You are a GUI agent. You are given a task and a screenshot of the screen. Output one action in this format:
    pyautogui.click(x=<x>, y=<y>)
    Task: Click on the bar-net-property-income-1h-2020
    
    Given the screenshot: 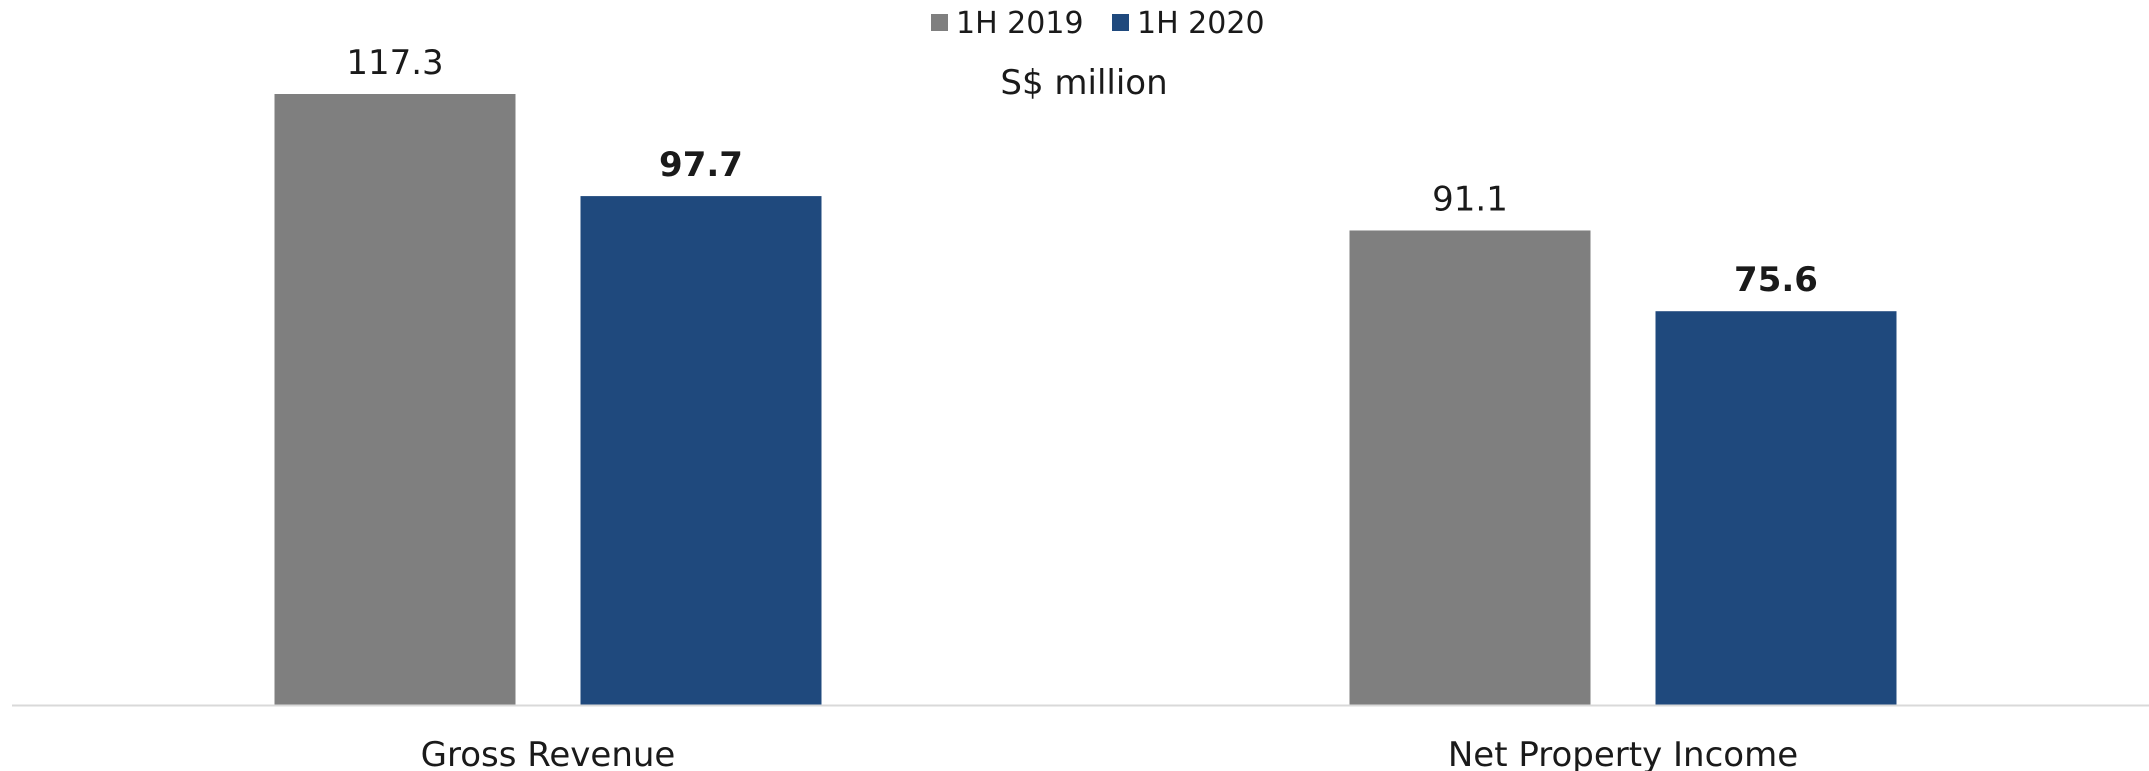 What is the action you would take?
    pyautogui.click(x=1776, y=508)
    